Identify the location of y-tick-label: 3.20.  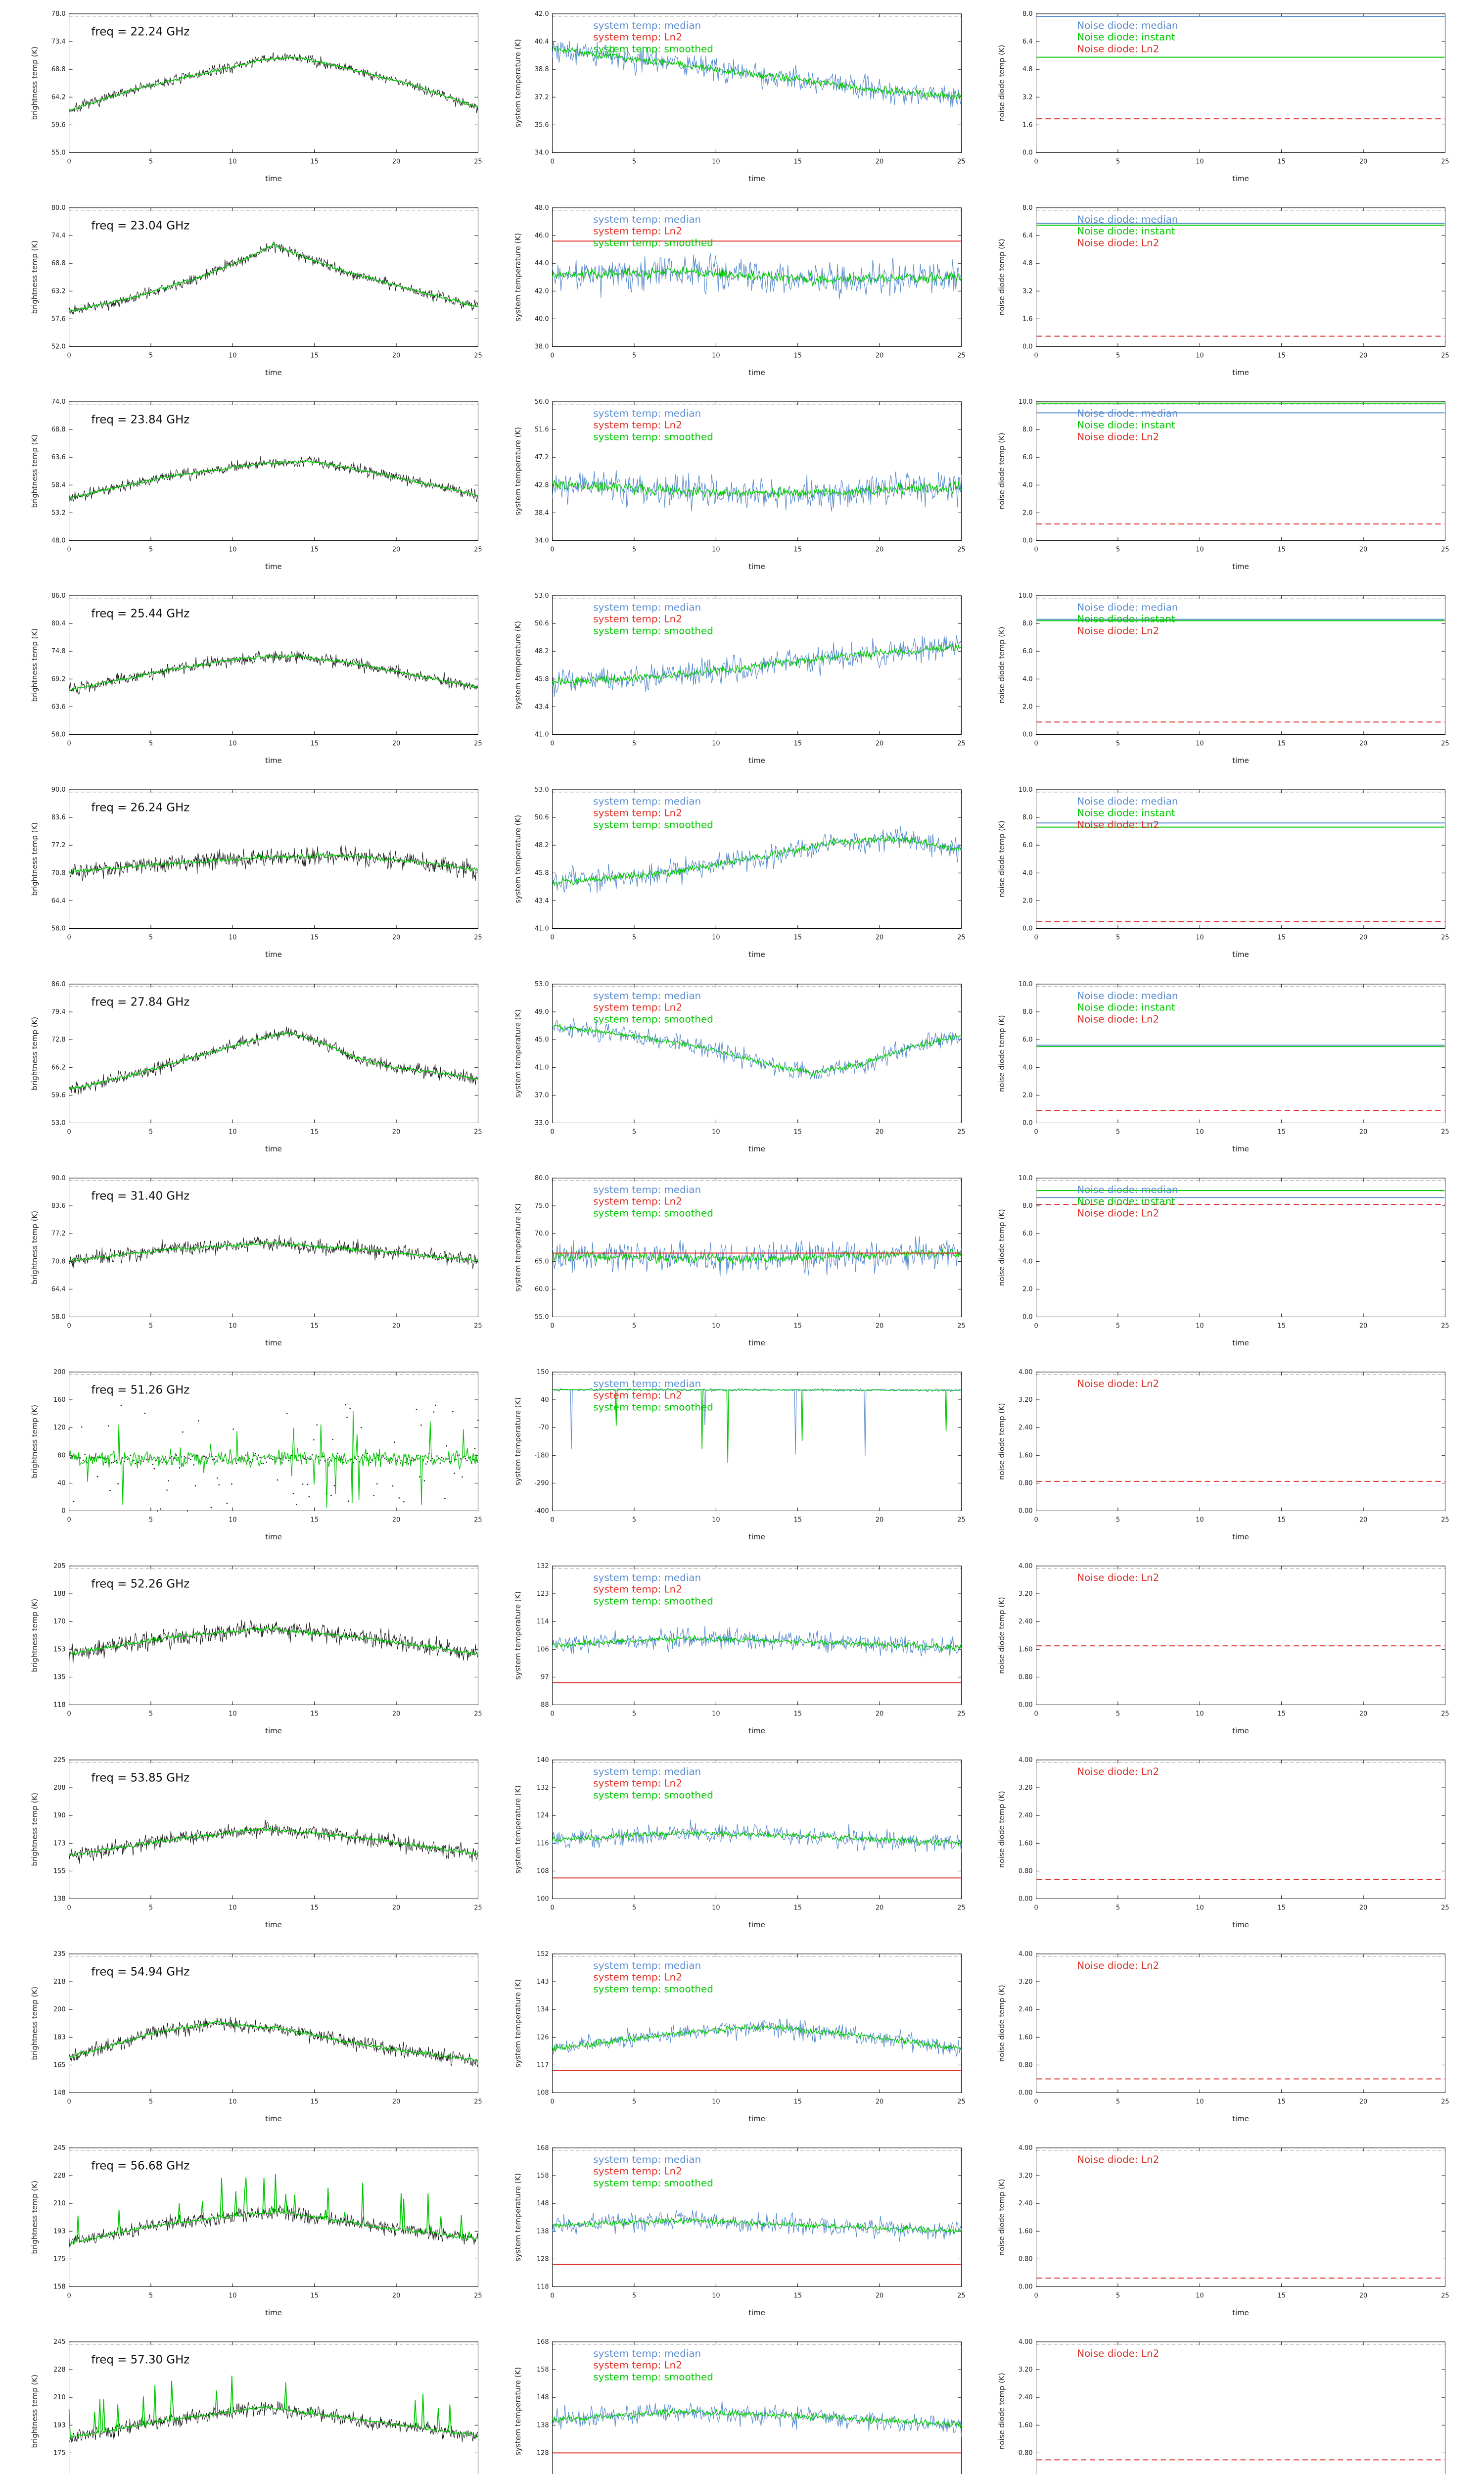
(1025, 1400).